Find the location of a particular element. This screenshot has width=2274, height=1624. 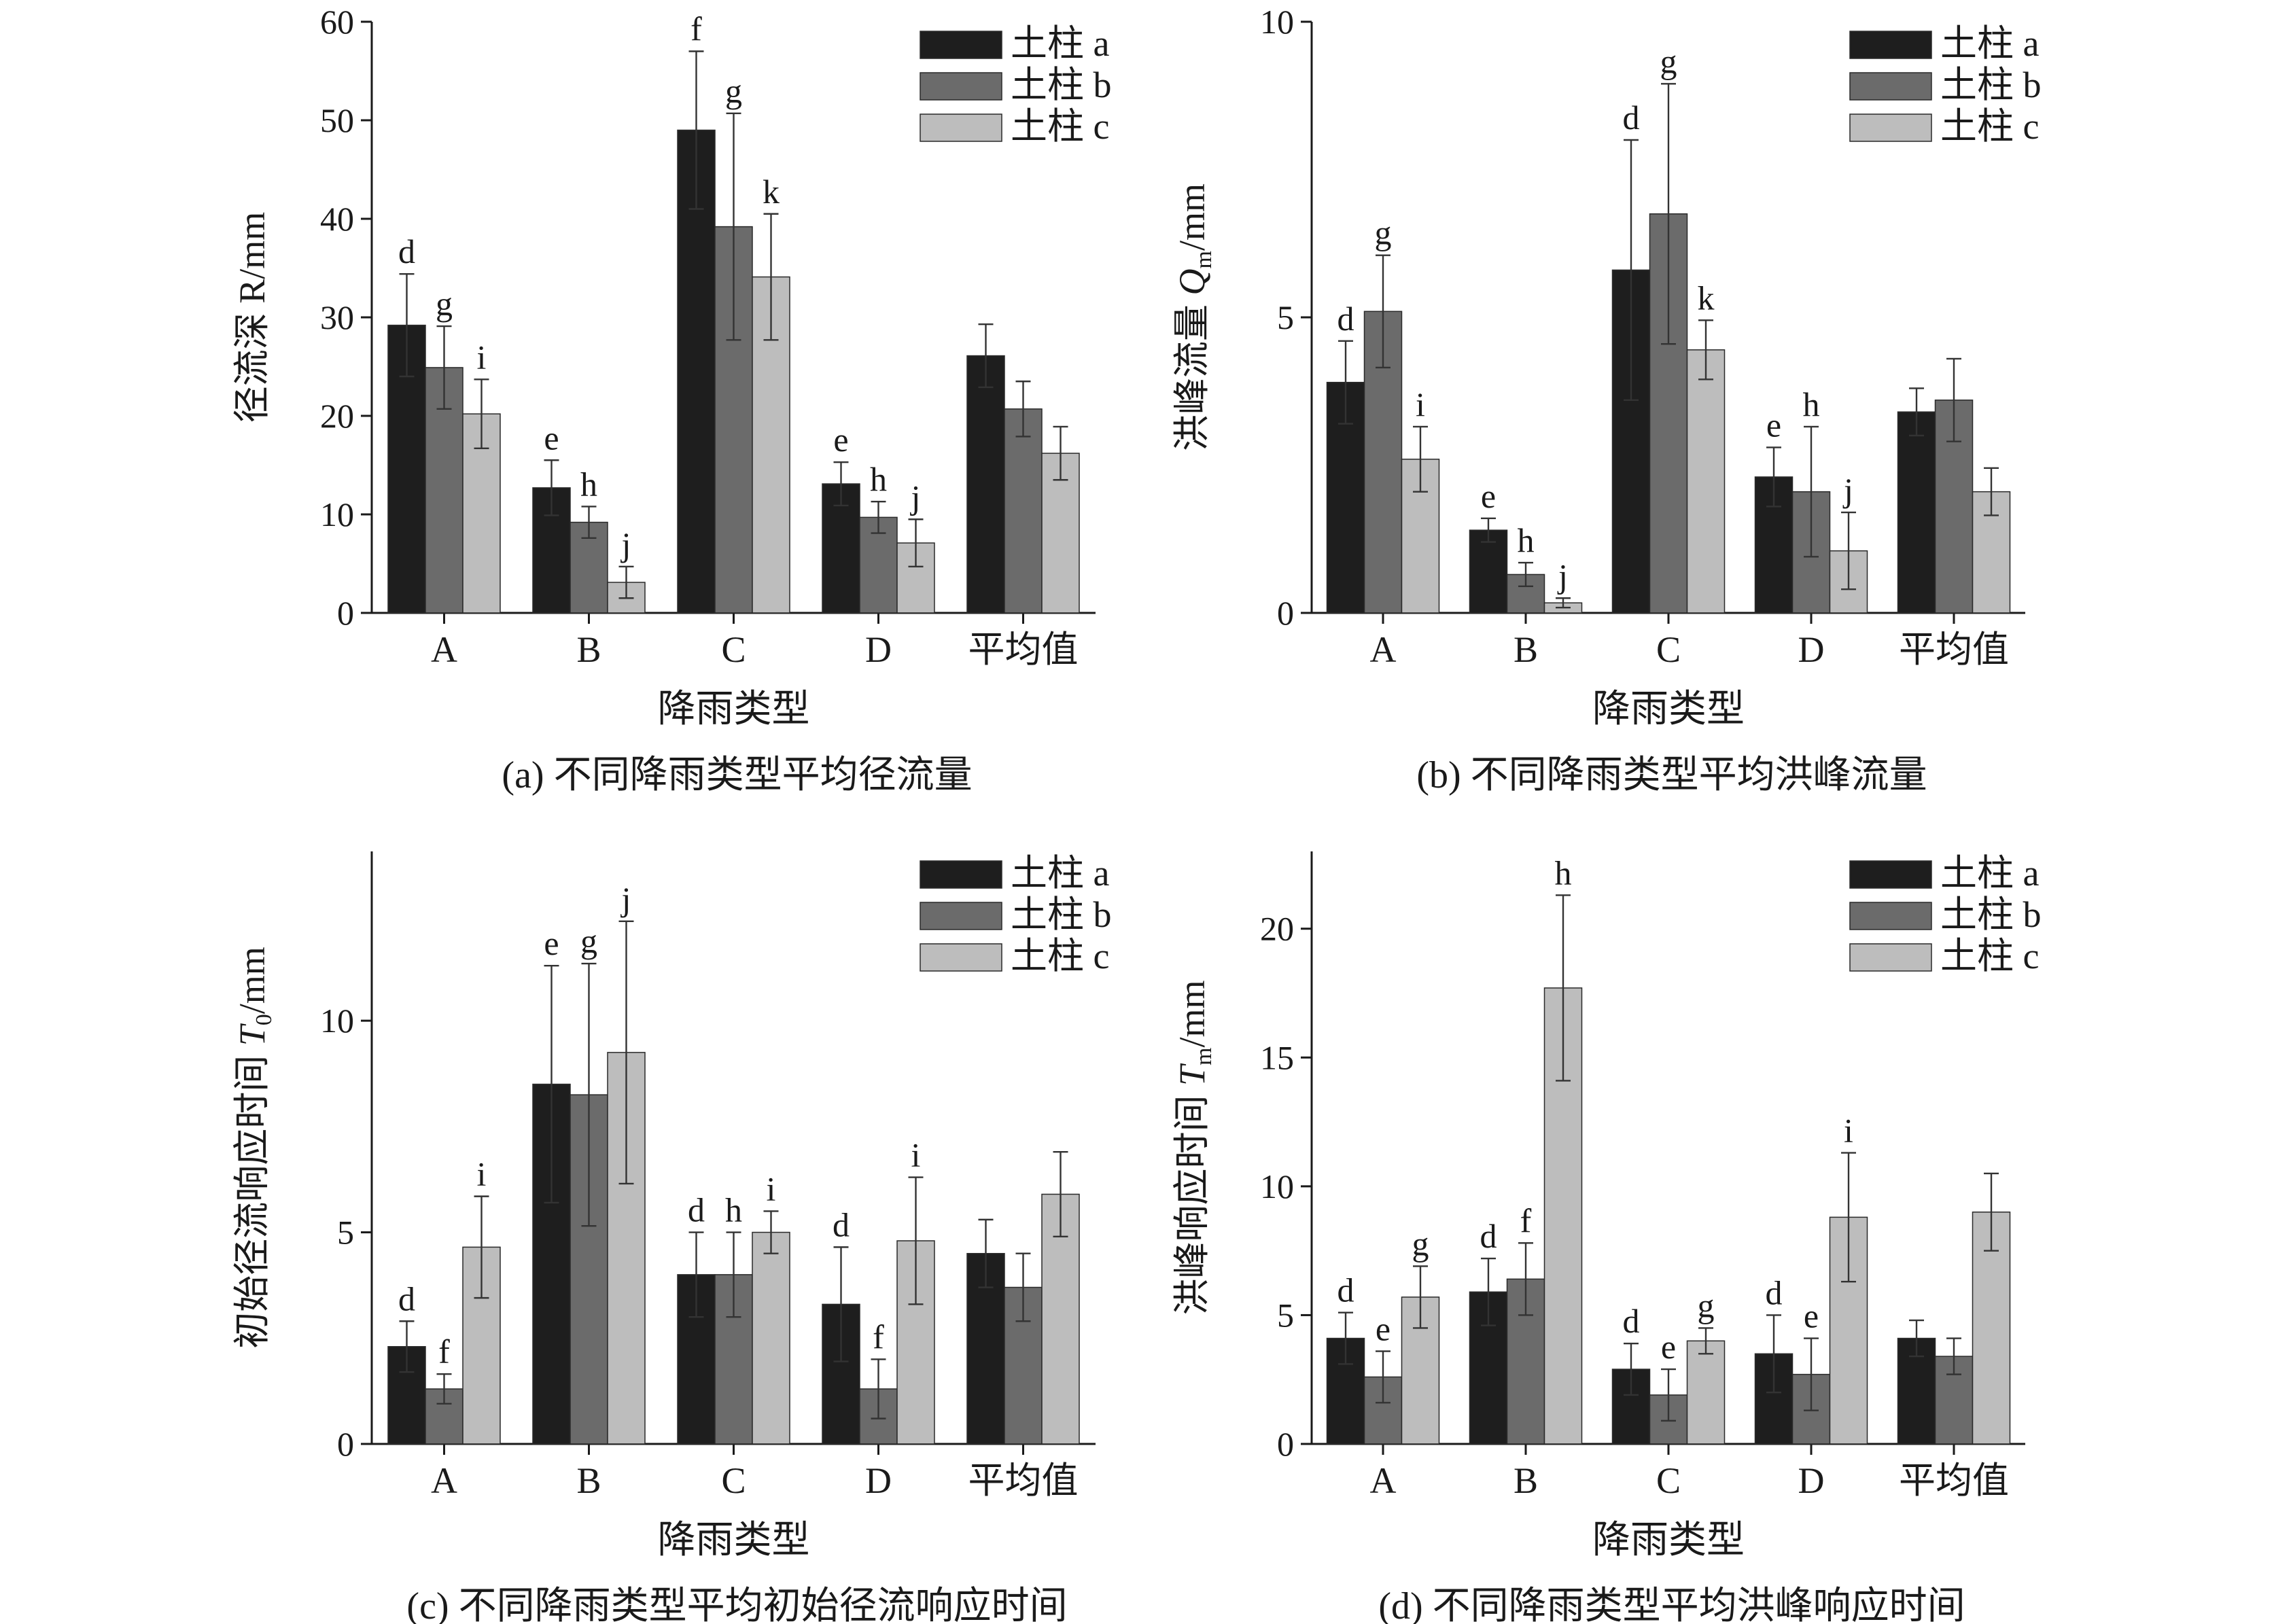

y-axis-title: 洪峰响应时间 Tm/mm is located at coordinates (1194, 1147).